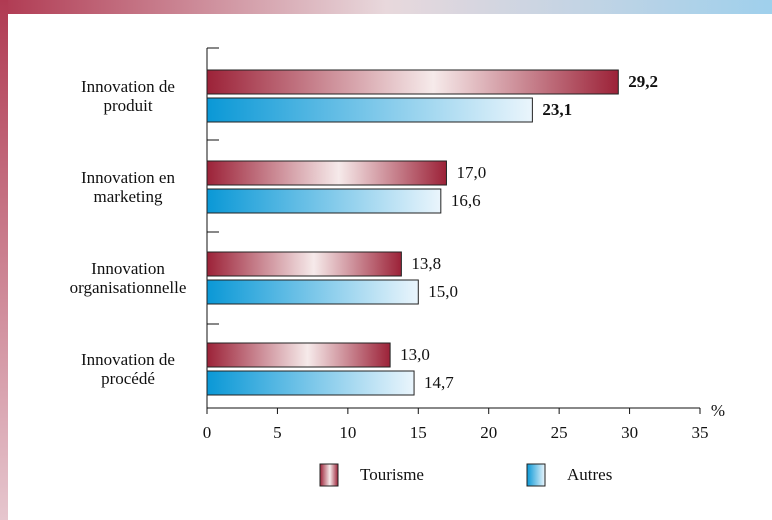  Describe the element at coordinates (128, 96) in the screenshot. I see `category-label: Innovation de produit` at that location.